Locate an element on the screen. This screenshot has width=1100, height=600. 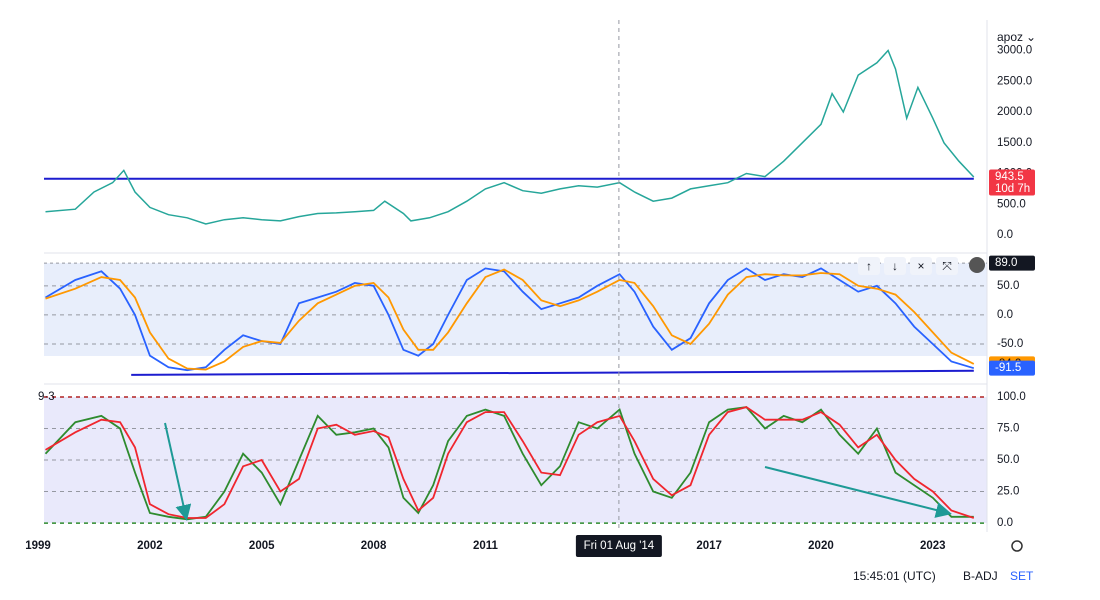
y-tick-label: 75.0 is located at coordinates (1008, 429).